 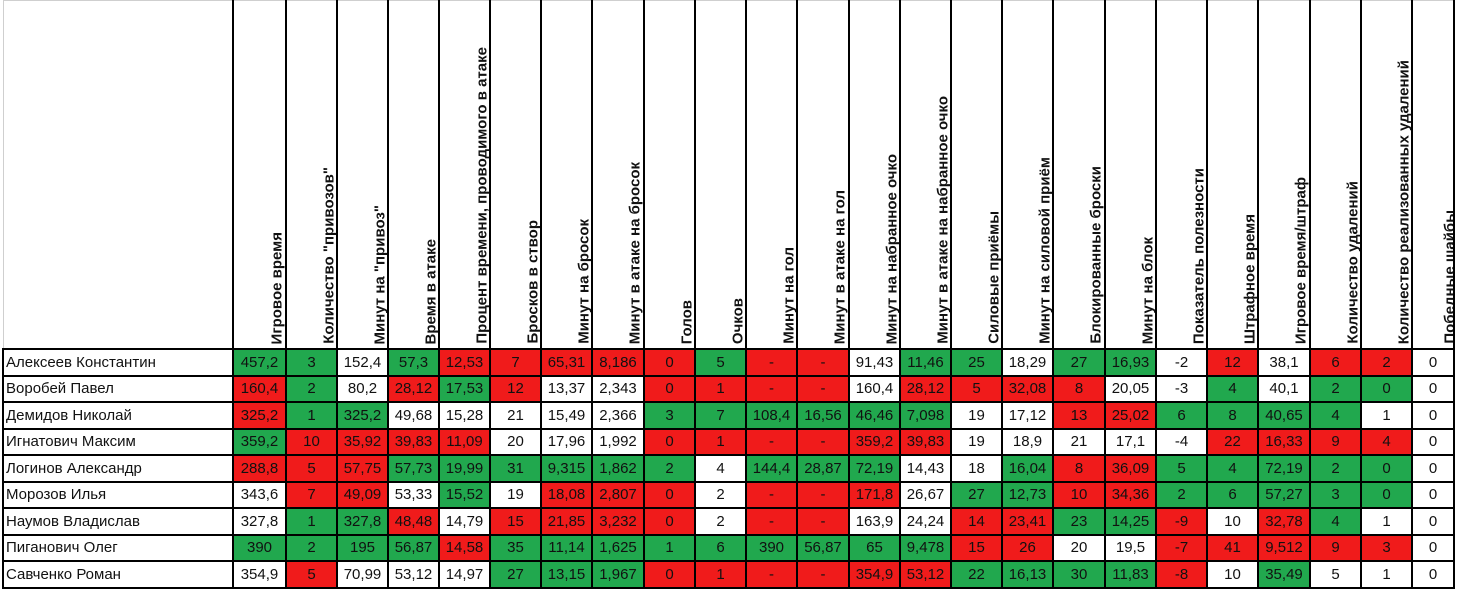 What do you see at coordinates (413, 547) in the screenshot?
I see `stat-cell: 56,87` at bounding box center [413, 547].